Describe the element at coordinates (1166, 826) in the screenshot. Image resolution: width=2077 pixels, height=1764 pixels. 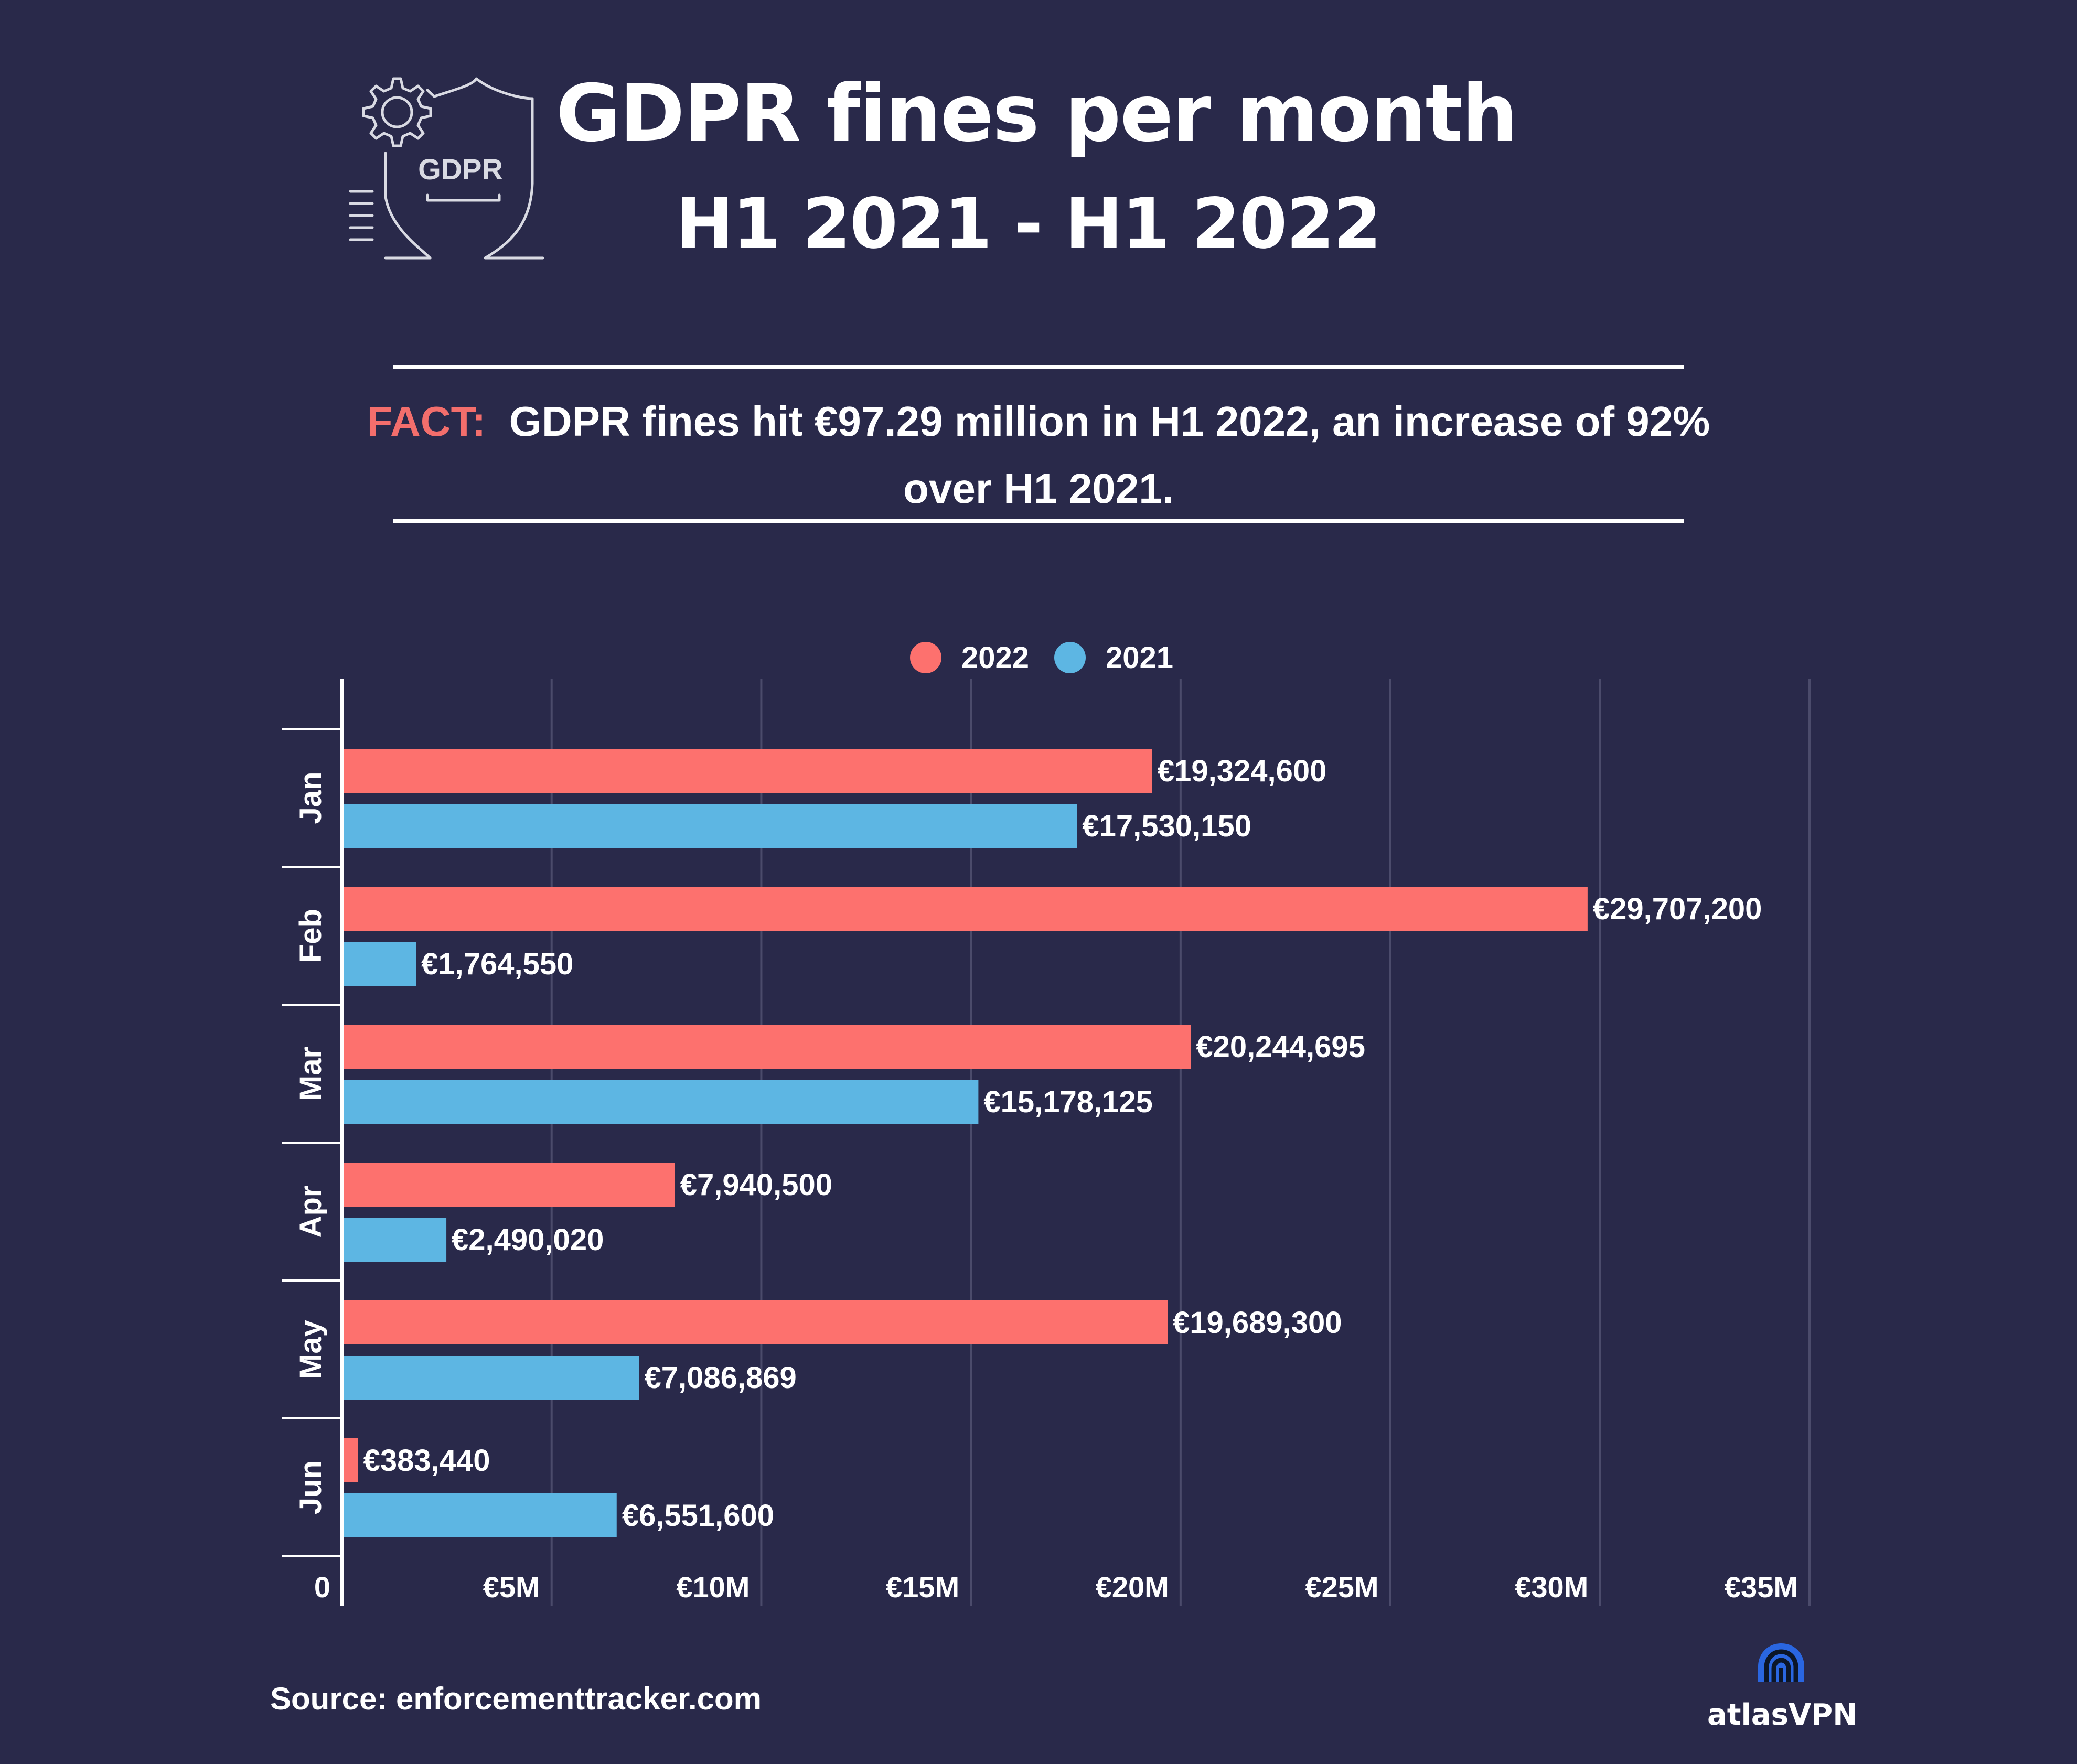
I see `data-label-2021-jan: €17,530,150` at that location.